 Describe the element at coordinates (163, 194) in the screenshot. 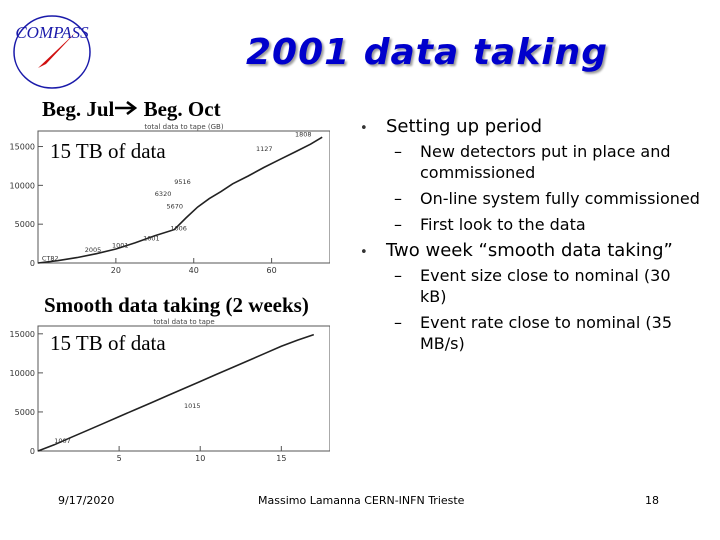

I see `run-annotation: 6320` at that location.